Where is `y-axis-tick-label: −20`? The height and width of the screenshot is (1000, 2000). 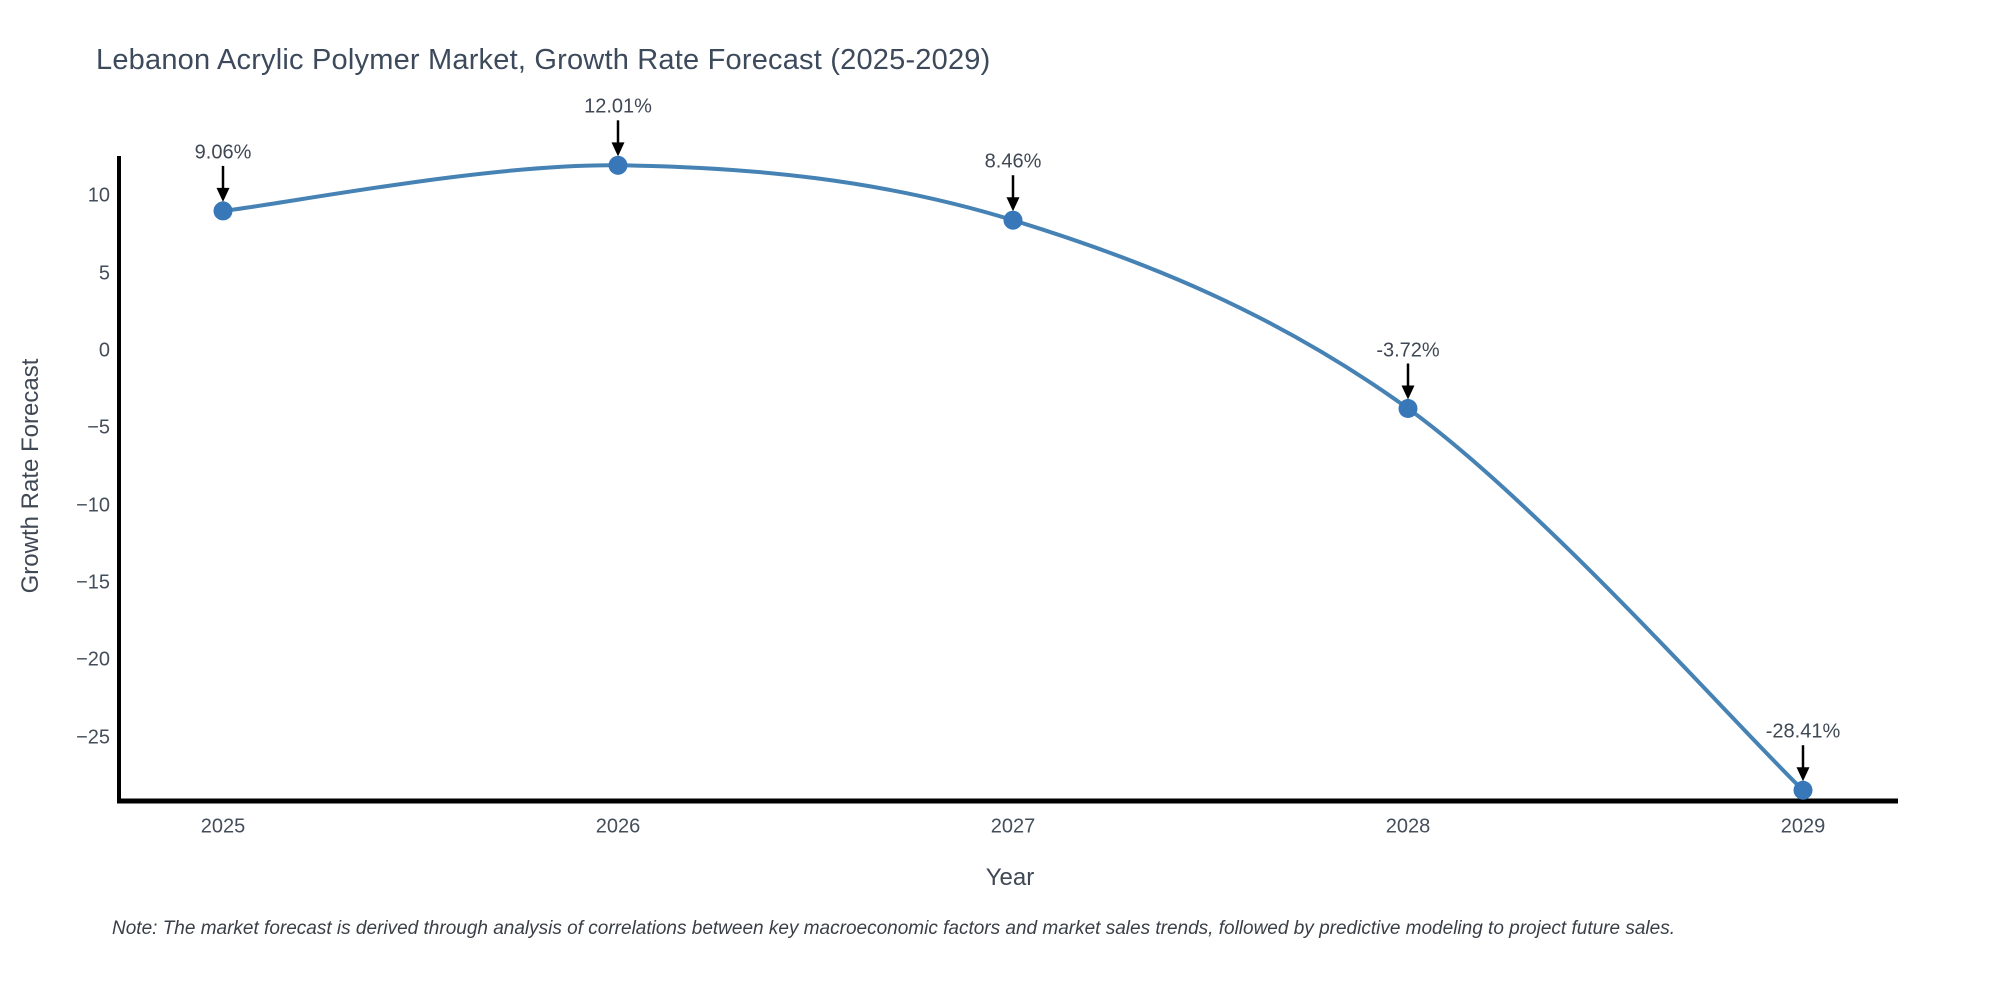 y-axis-tick-label: −20 is located at coordinates (93, 659).